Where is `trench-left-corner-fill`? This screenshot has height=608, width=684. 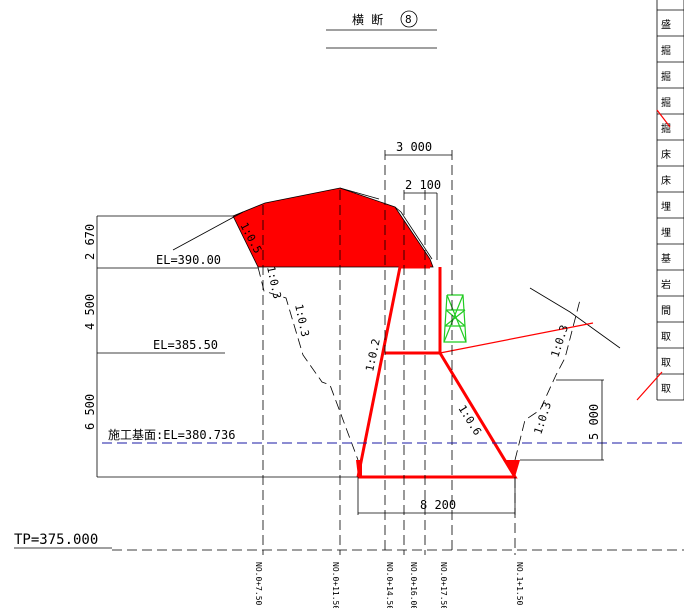
trench-left-corner-fill is located at coordinates (359, 468).